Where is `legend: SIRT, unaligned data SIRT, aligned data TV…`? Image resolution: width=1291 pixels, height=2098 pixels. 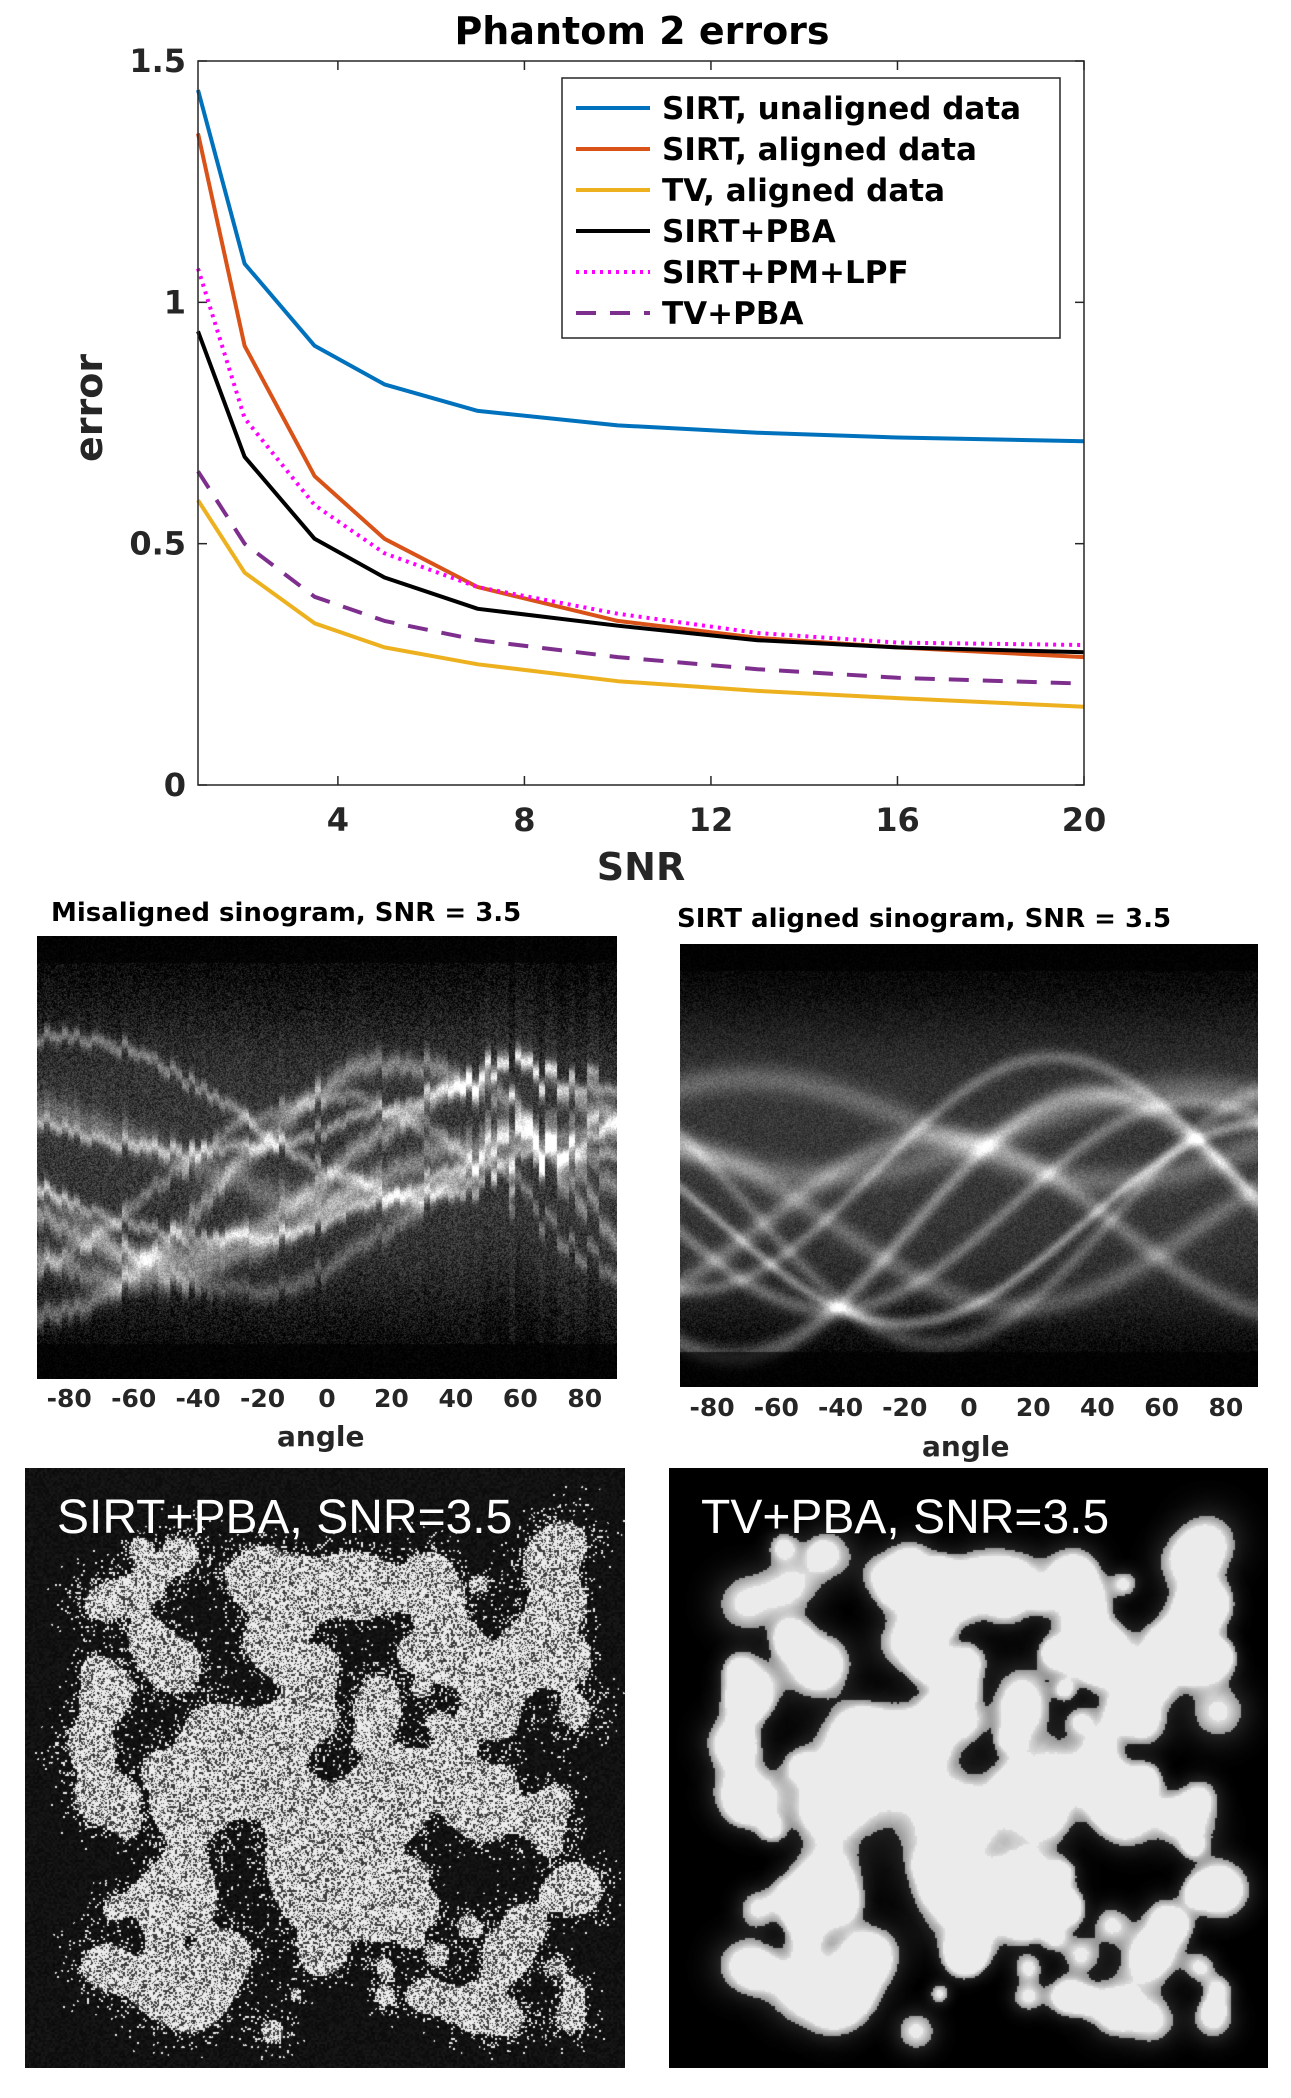
legend: SIRT, unaligned data SIRT, aligned data TV… is located at coordinates (811, 208).